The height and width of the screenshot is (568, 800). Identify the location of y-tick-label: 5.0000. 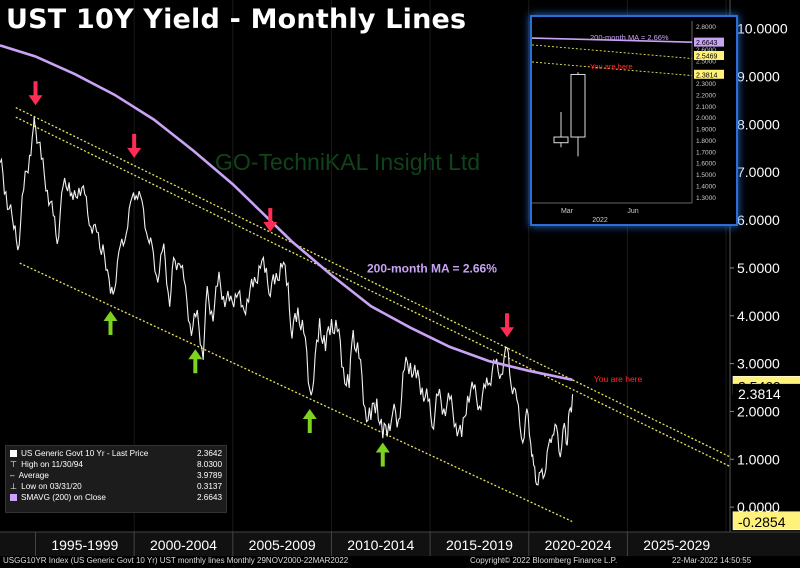
(758, 268).